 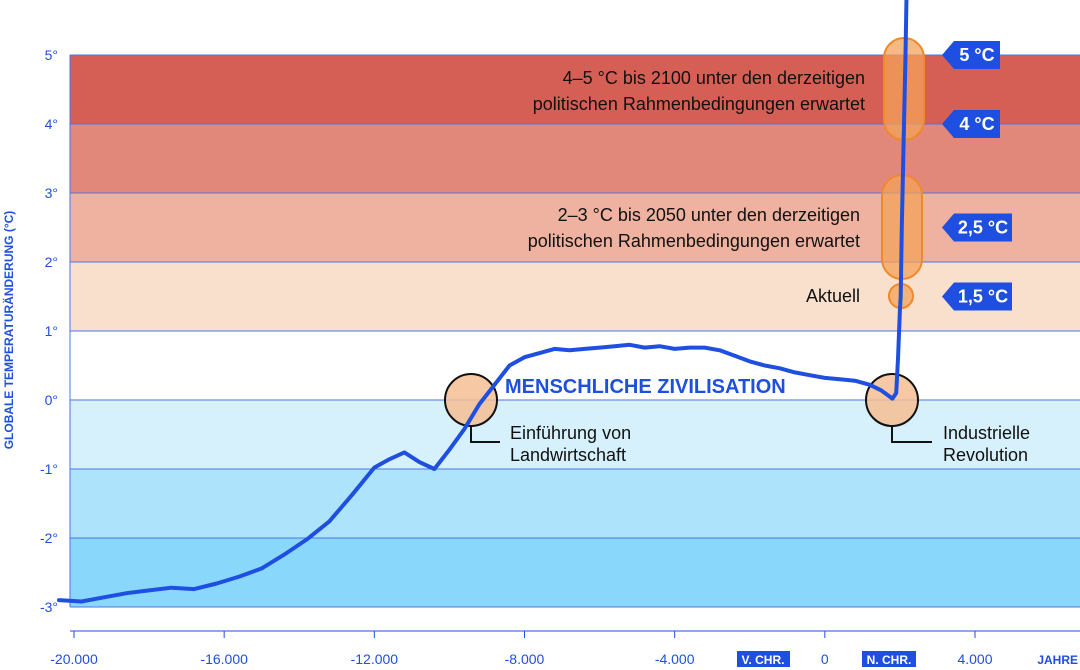 What do you see at coordinates (714, 78) in the screenshot?
I see `annotation-2100-line1: 4–5 °C bis 2100 unter den derzeitigen` at bounding box center [714, 78].